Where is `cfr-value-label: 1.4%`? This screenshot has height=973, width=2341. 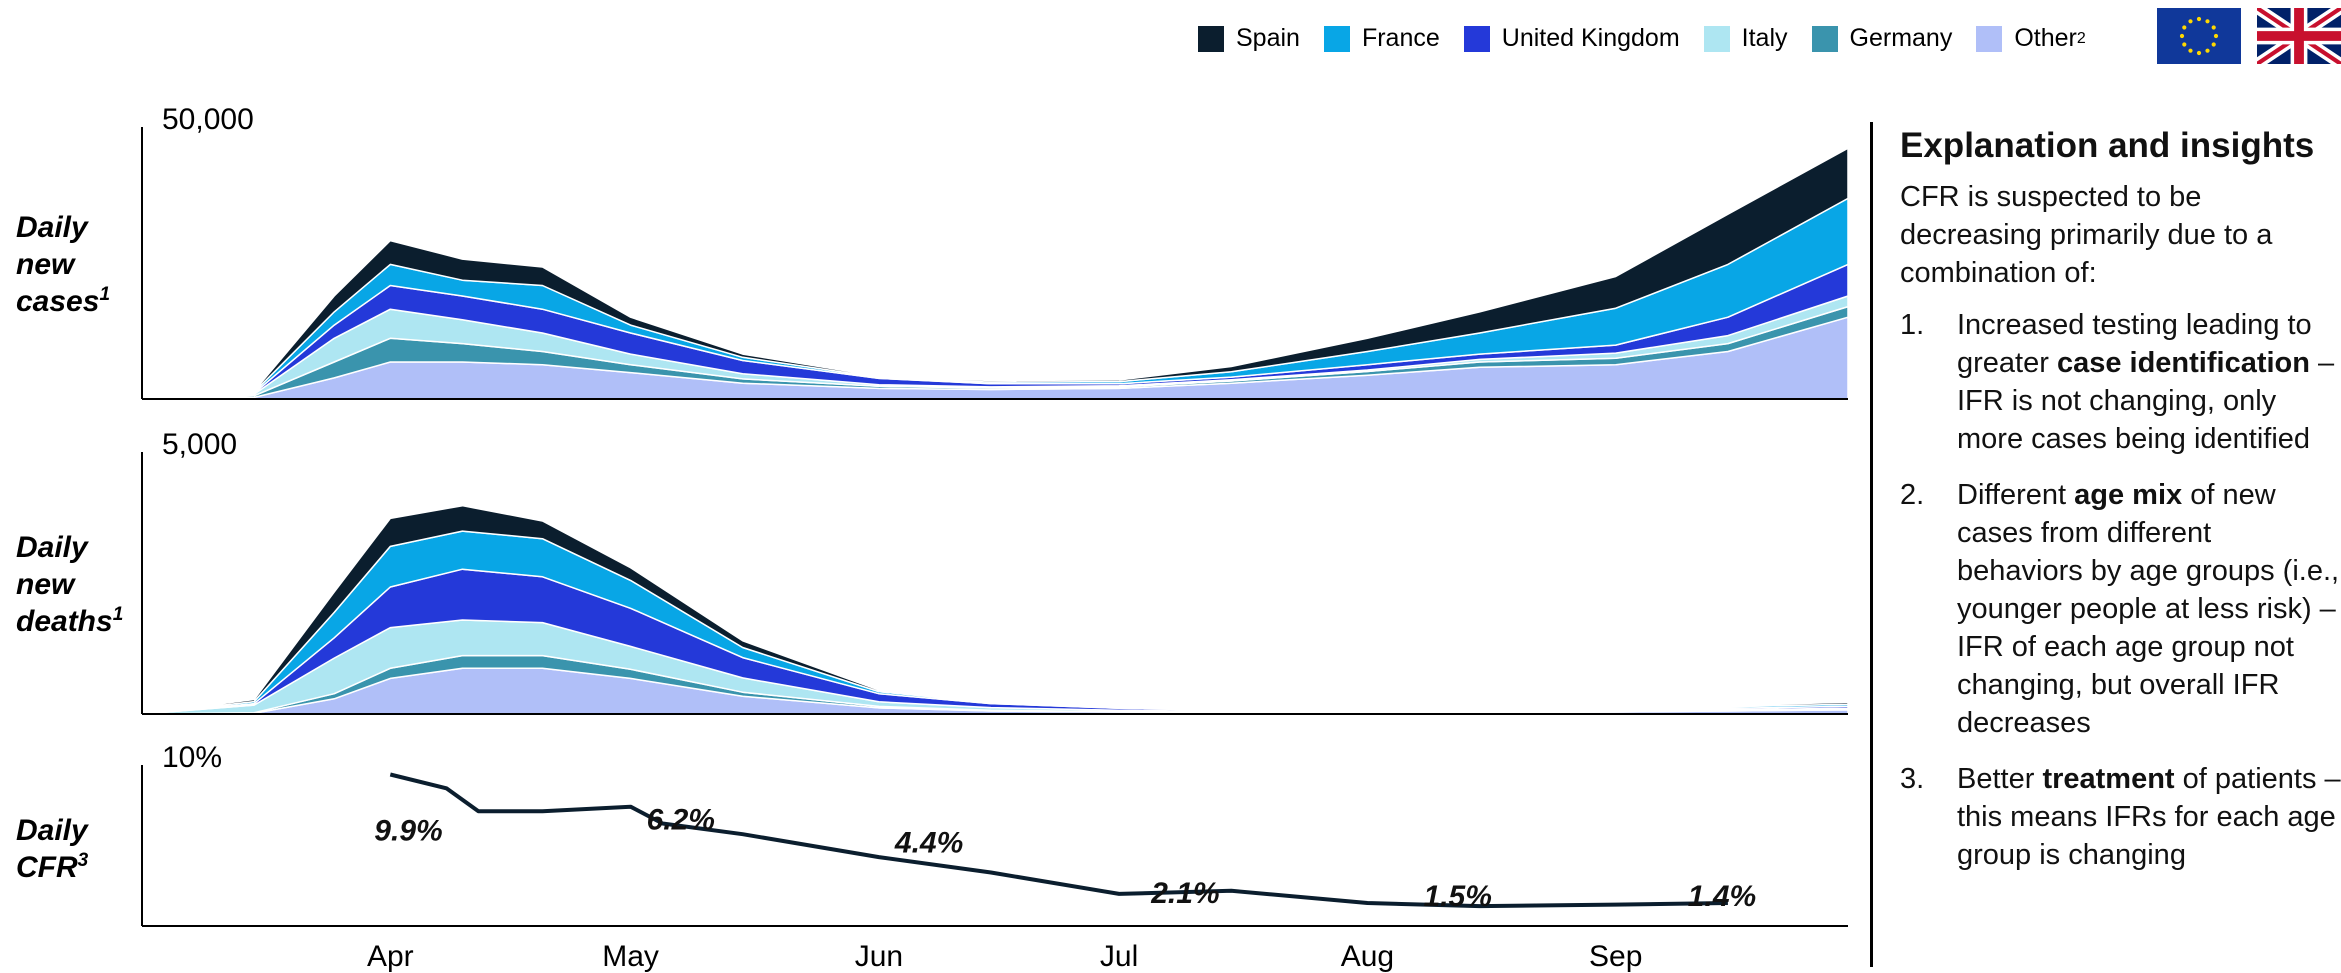 cfr-value-label: 1.4% is located at coordinates (1722, 896).